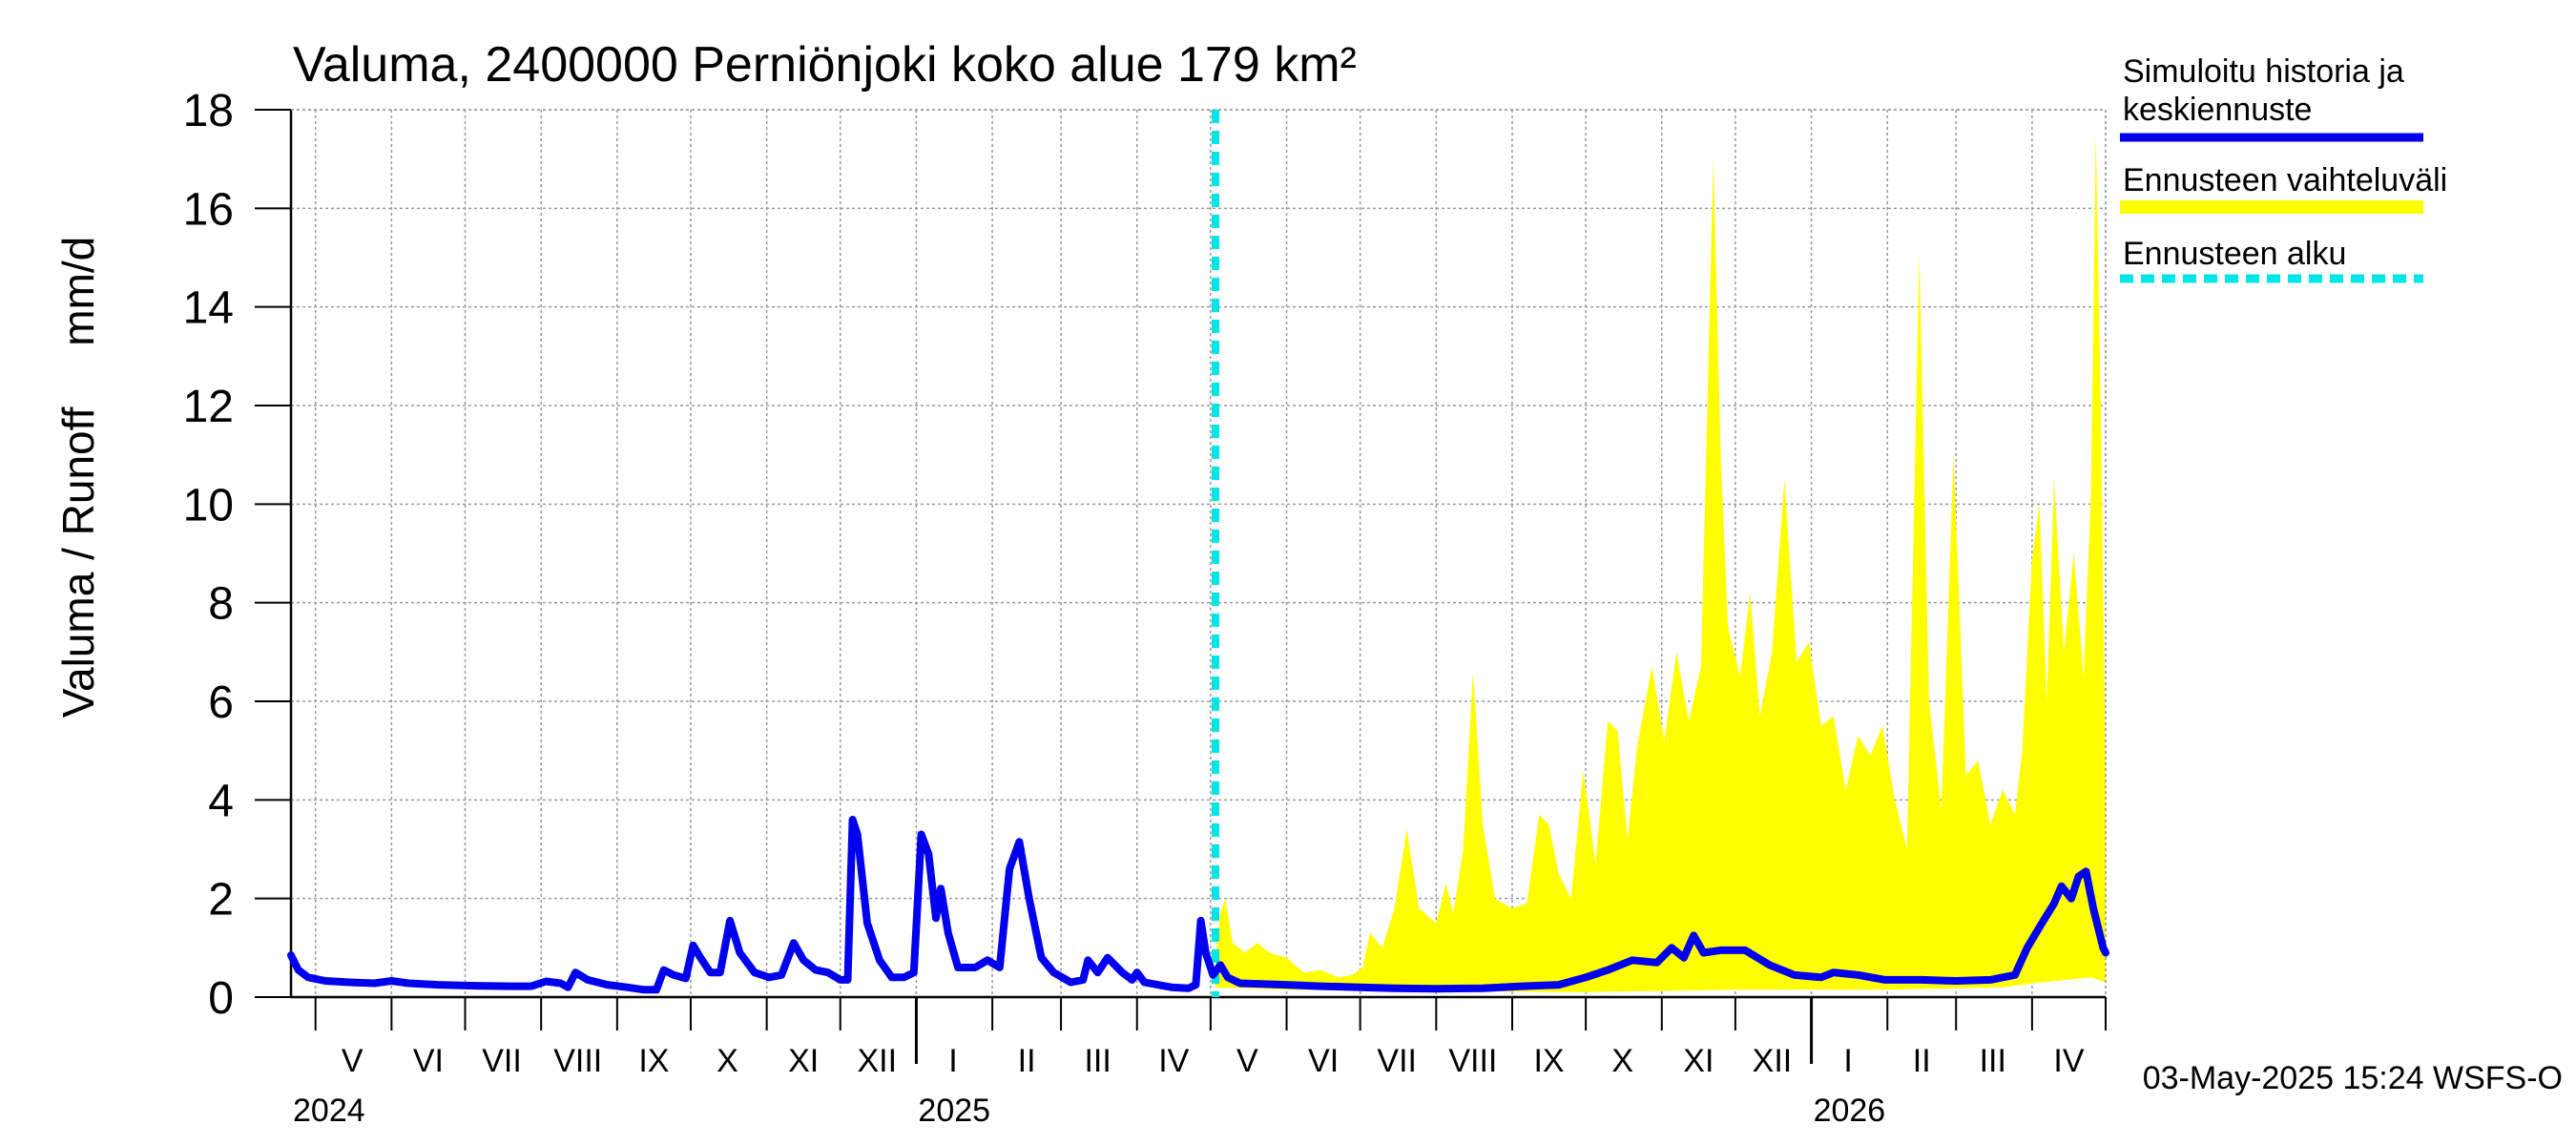  What do you see at coordinates (208, 111) in the screenshot?
I see `y-tick-label: 18` at bounding box center [208, 111].